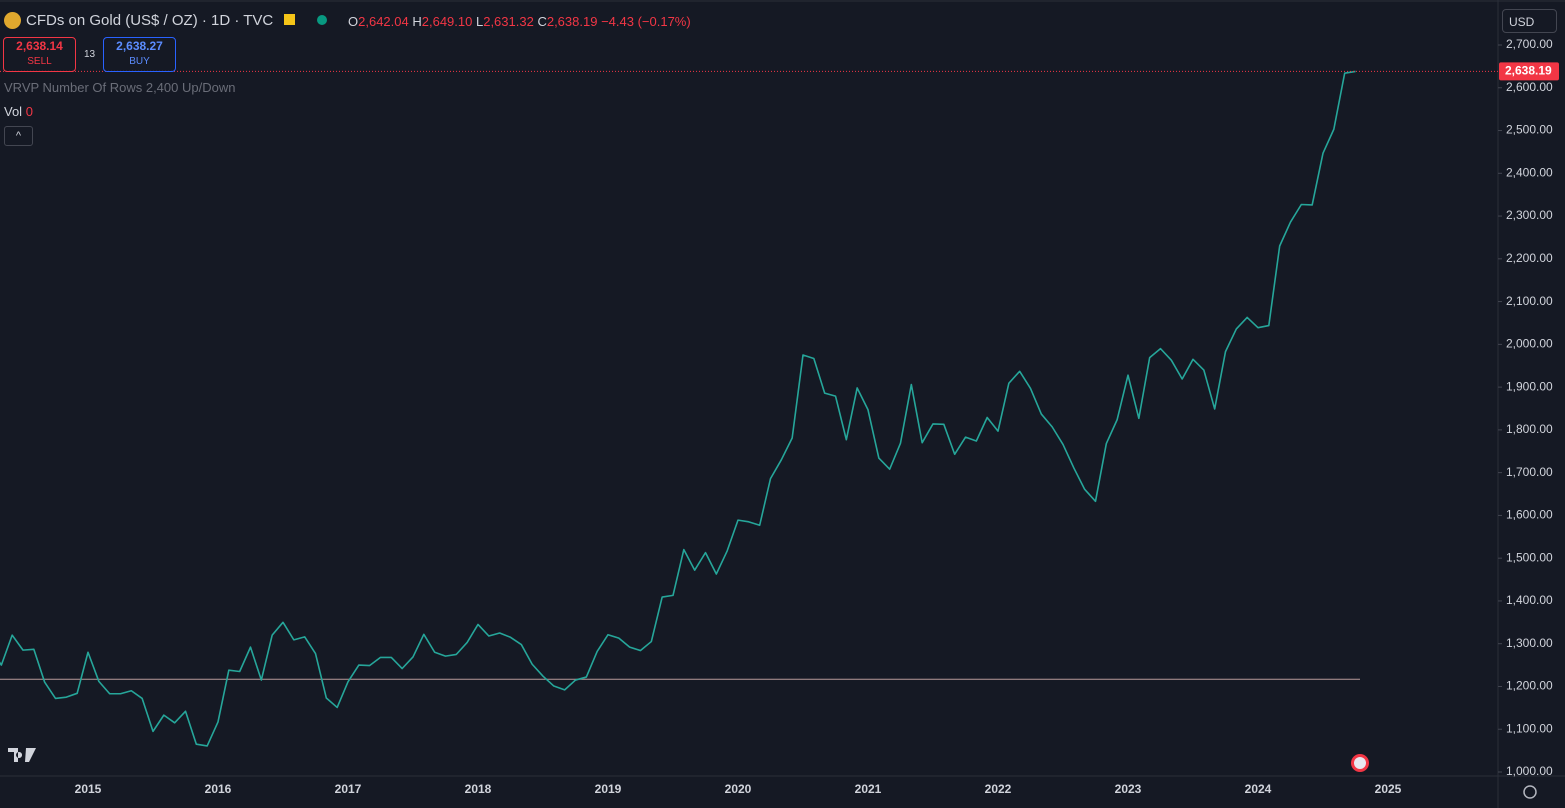 Image resolution: width=1565 pixels, height=808 pixels. I want to click on status-dot, so click(322, 20).